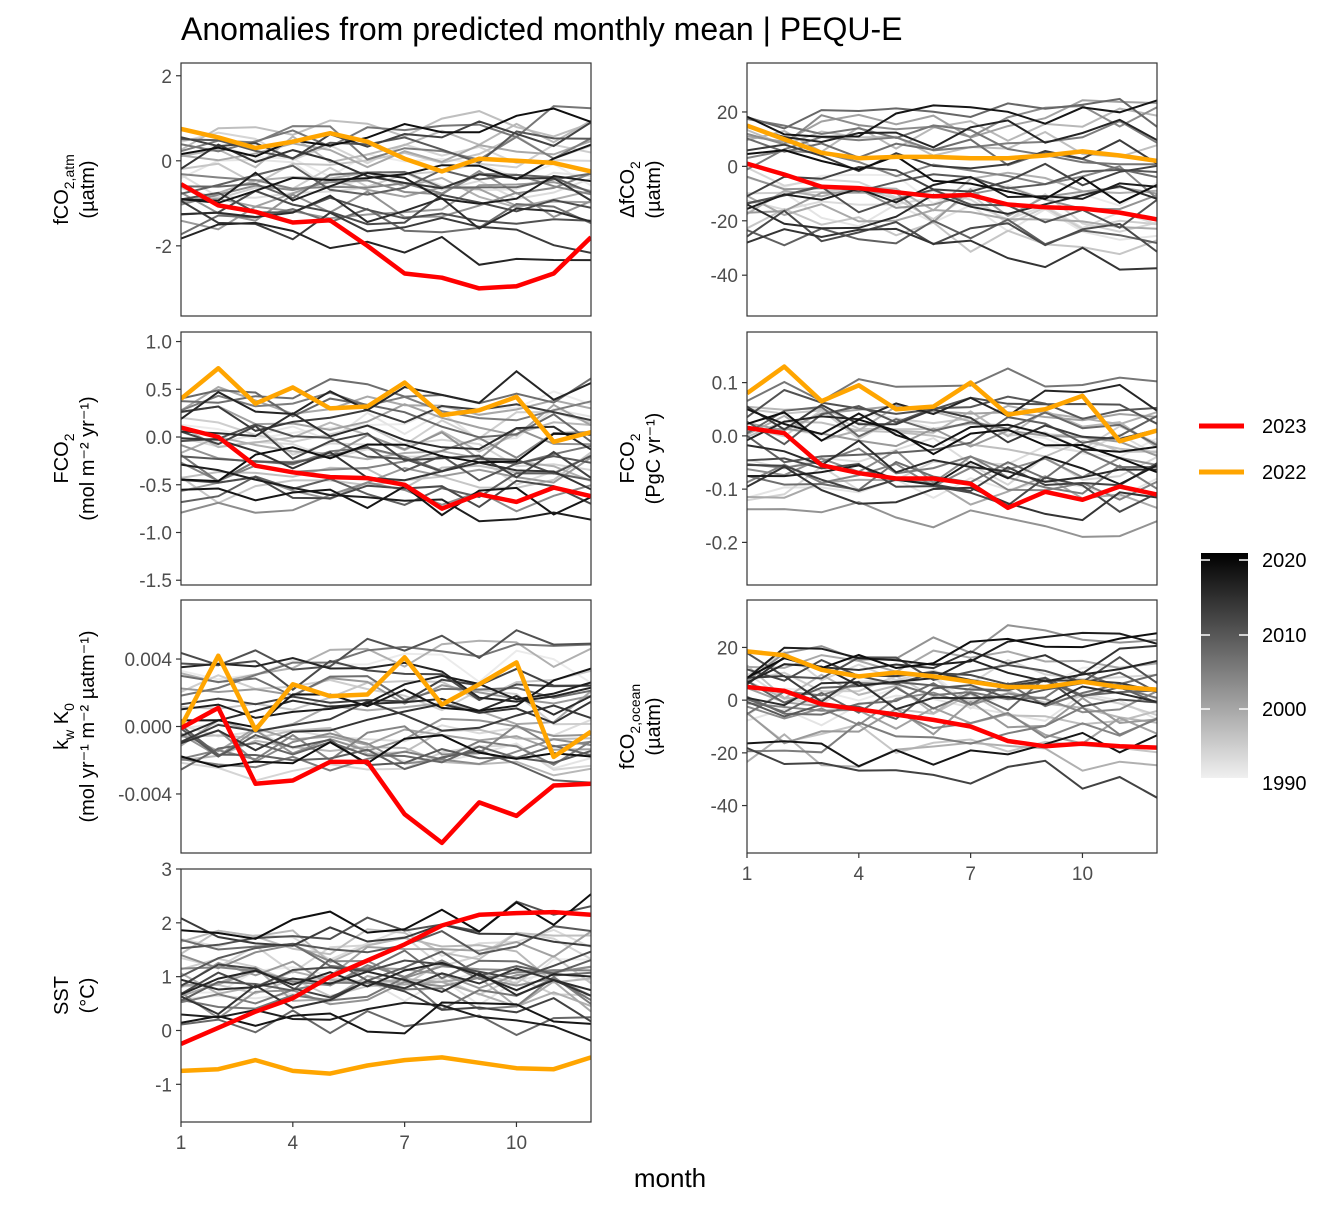 The image size is (1344, 1209). I want to click on y-tick-label: 0.004, so click(148, 660).